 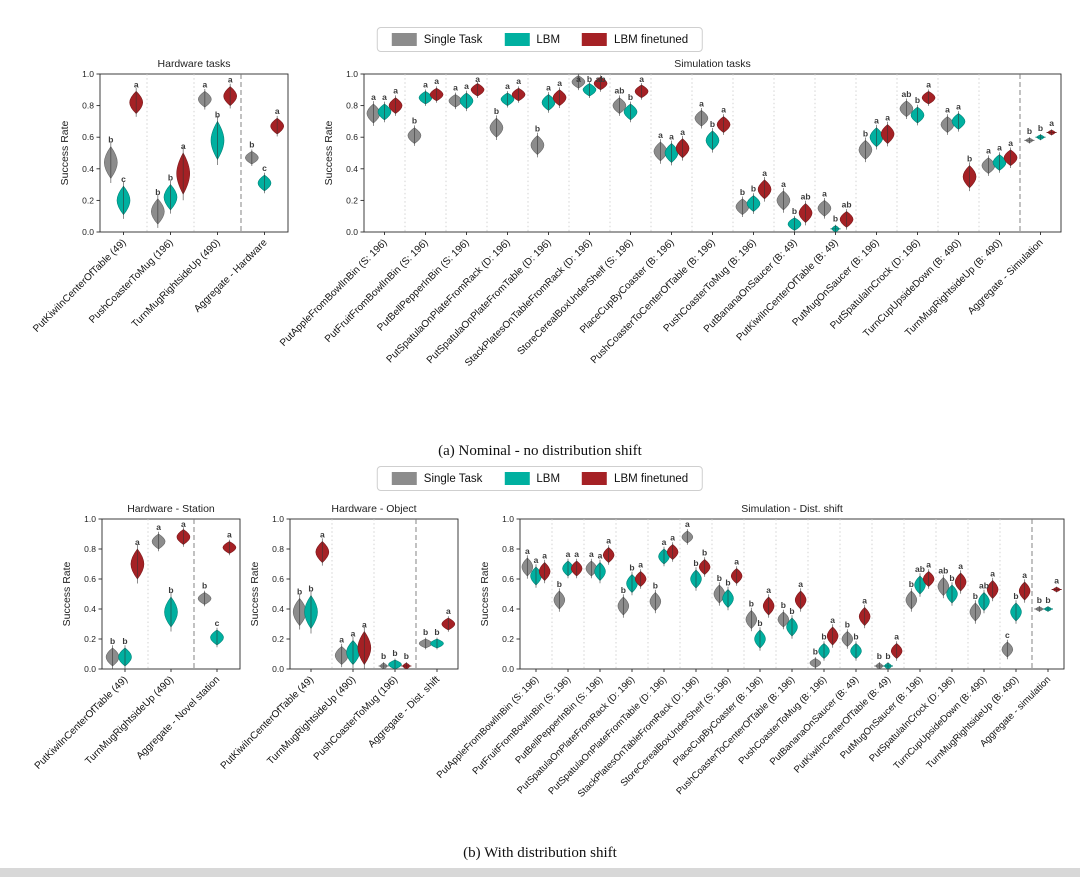 What do you see at coordinates (179, 718) in the screenshot?
I see `x-tick-label: Aggregate - Novel station` at bounding box center [179, 718].